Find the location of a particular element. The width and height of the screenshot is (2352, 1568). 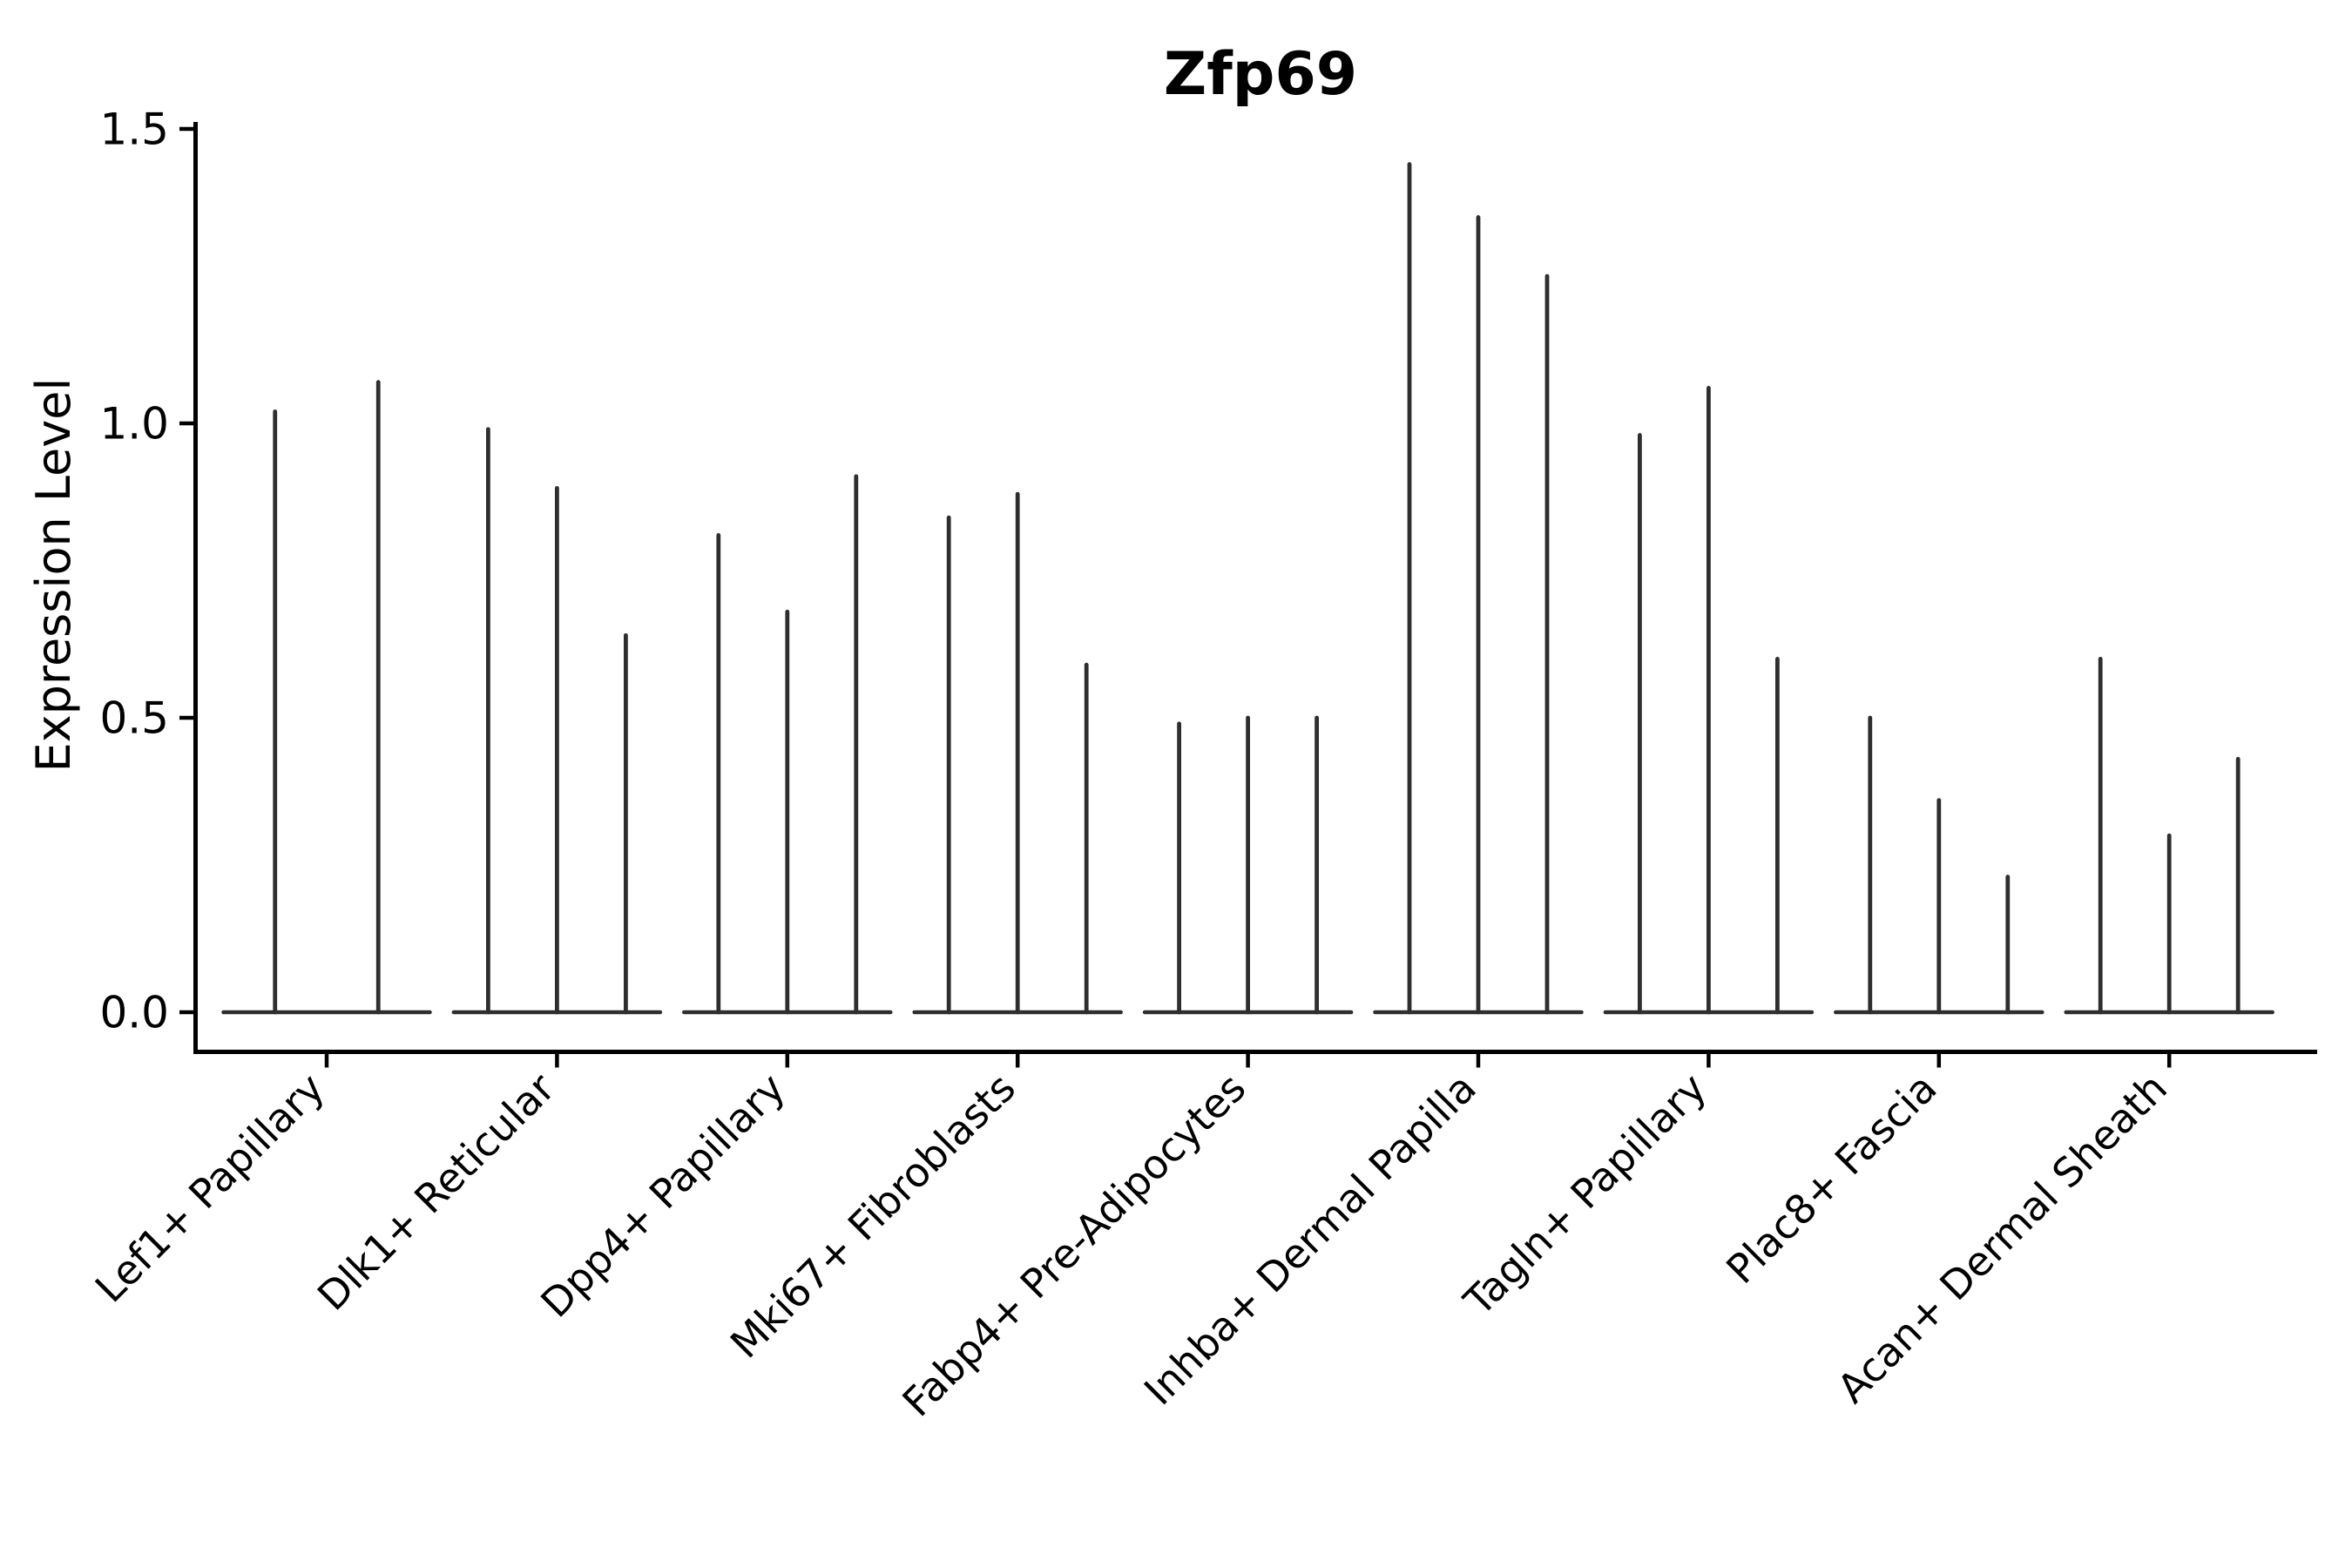

x-tick-label: Plac8+ Fascia is located at coordinates (1831, 1178).